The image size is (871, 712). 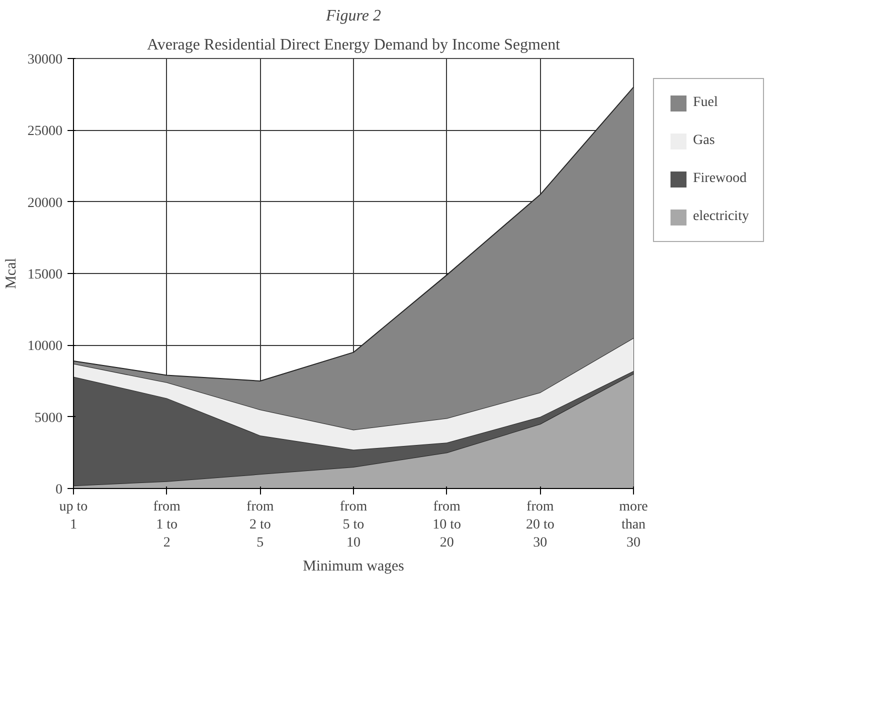 I want to click on x-tick-label: more than 30, so click(x=633, y=525).